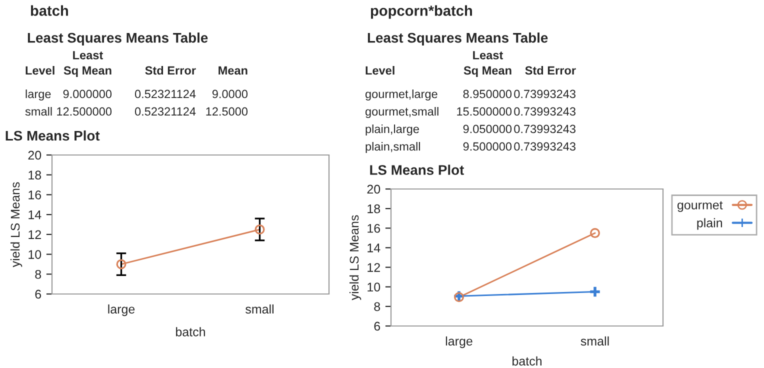 This screenshot has width=764, height=368. Describe the element at coordinates (84, 111) in the screenshot. I see `text: 12.500000` at that location.